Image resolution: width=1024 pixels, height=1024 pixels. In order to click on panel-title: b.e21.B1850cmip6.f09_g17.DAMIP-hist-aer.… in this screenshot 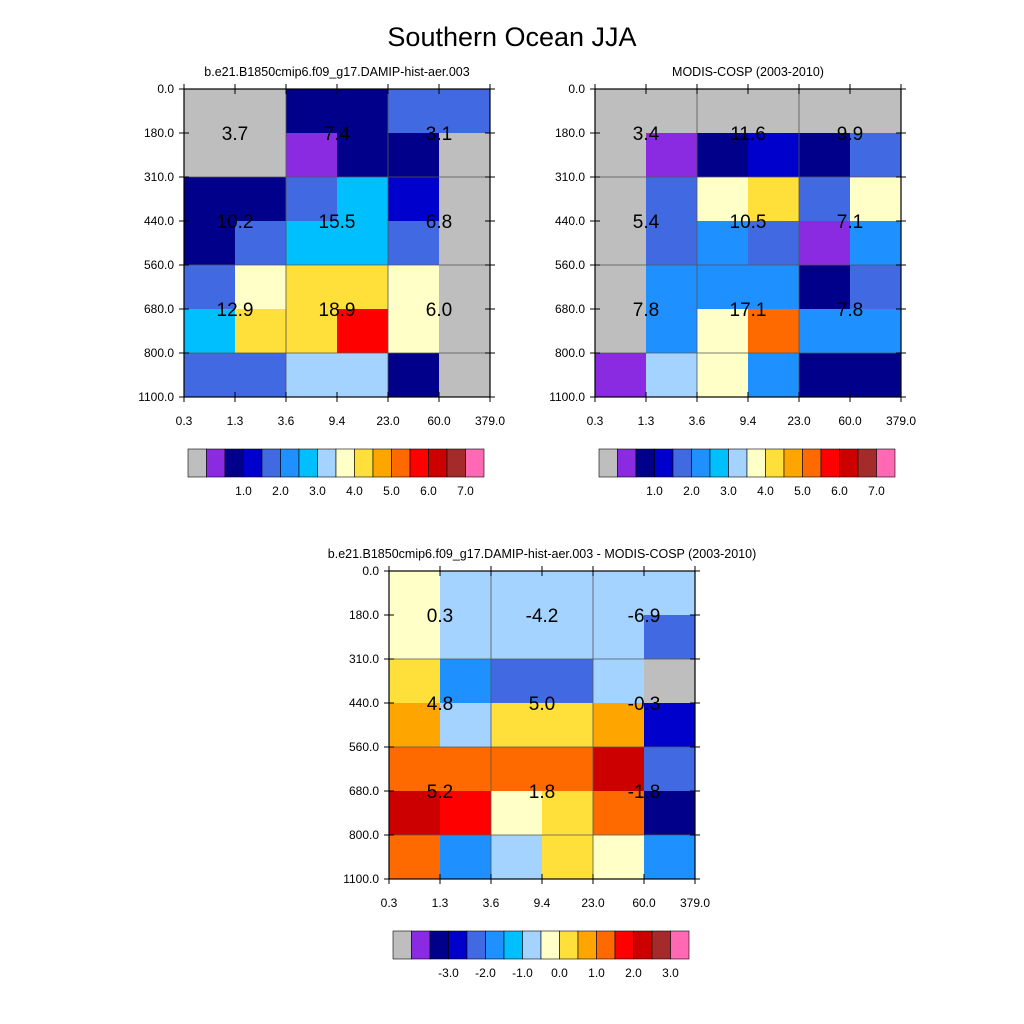, I will do `click(336, 72)`.